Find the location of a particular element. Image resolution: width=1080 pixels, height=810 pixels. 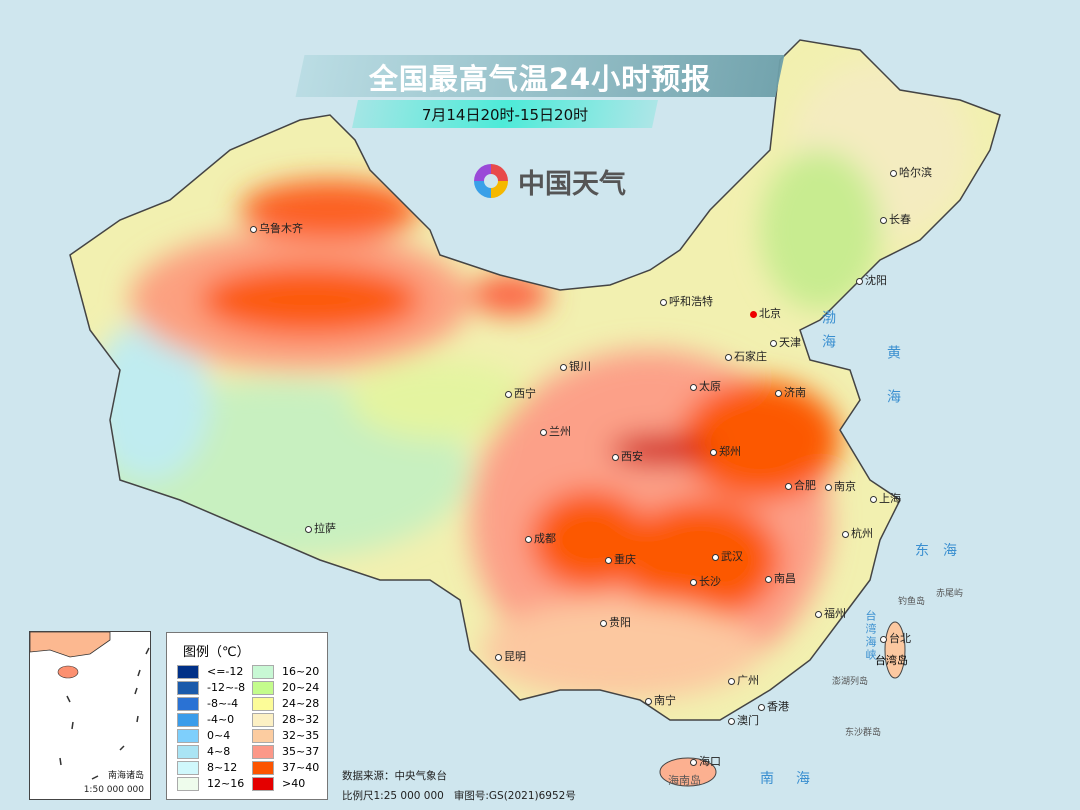

inset-map is located at coordinates (90, 706).